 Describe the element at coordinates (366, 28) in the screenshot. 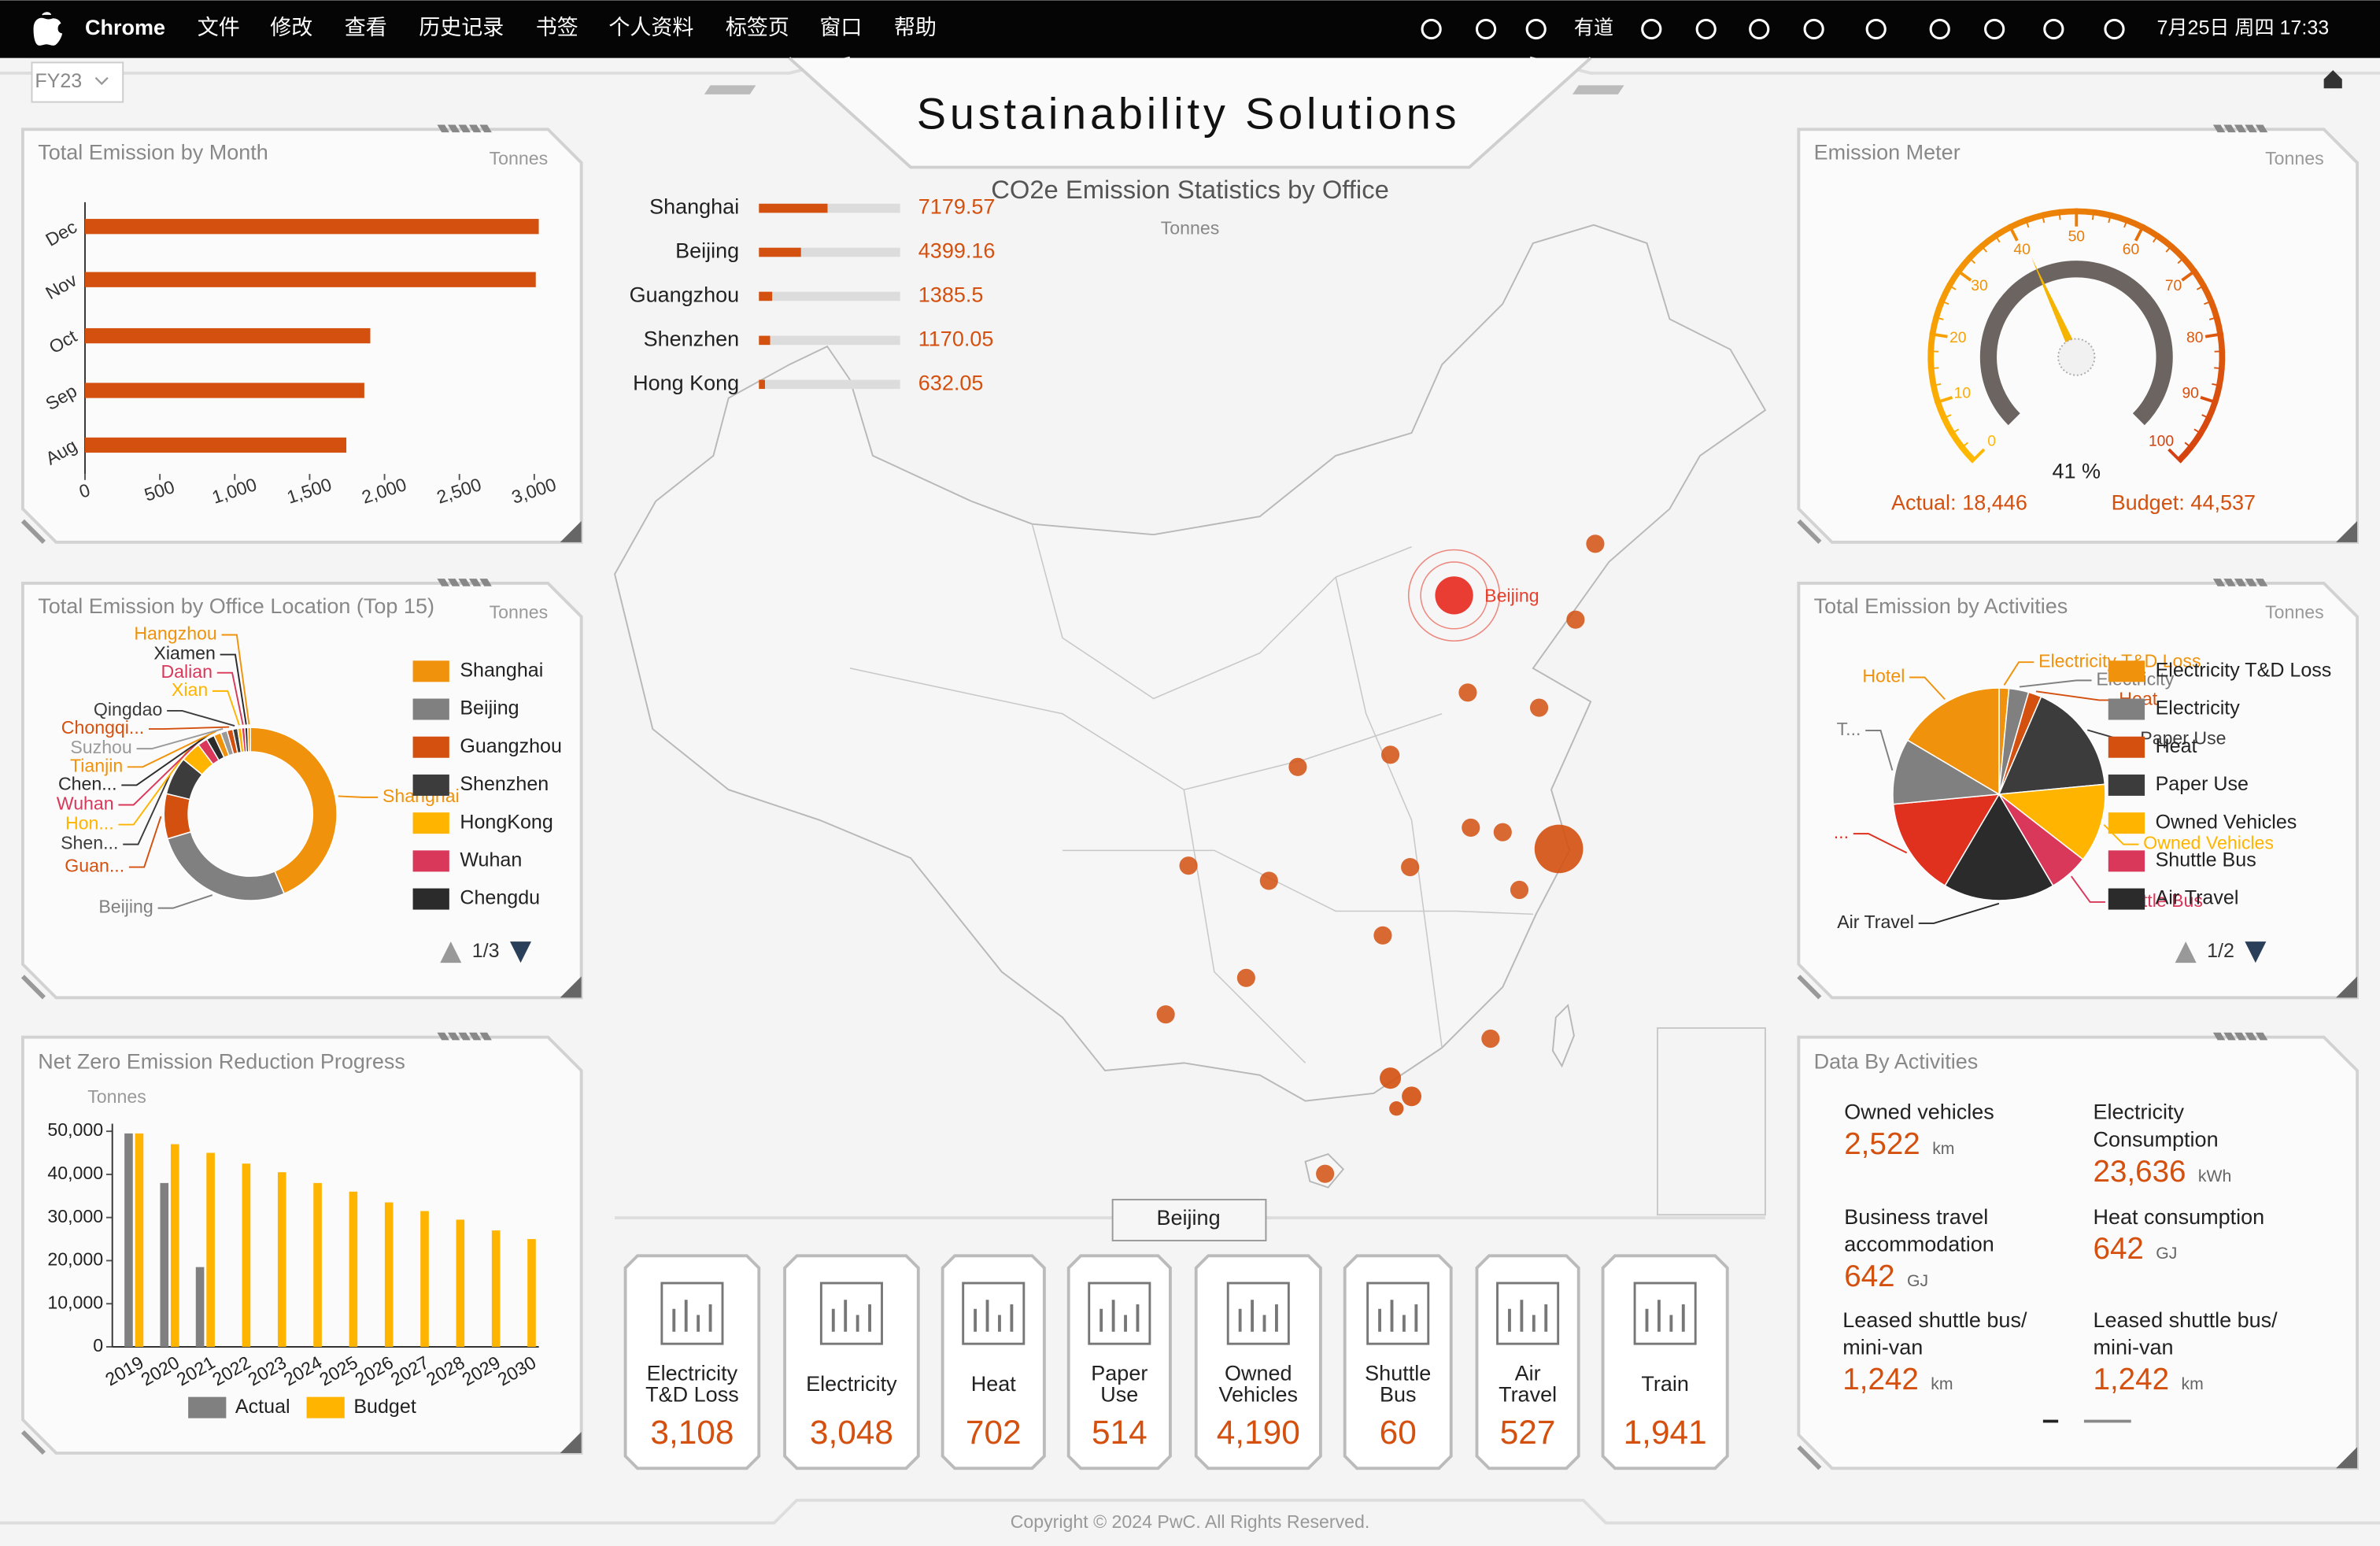

I see `menu-item: 查看` at that location.